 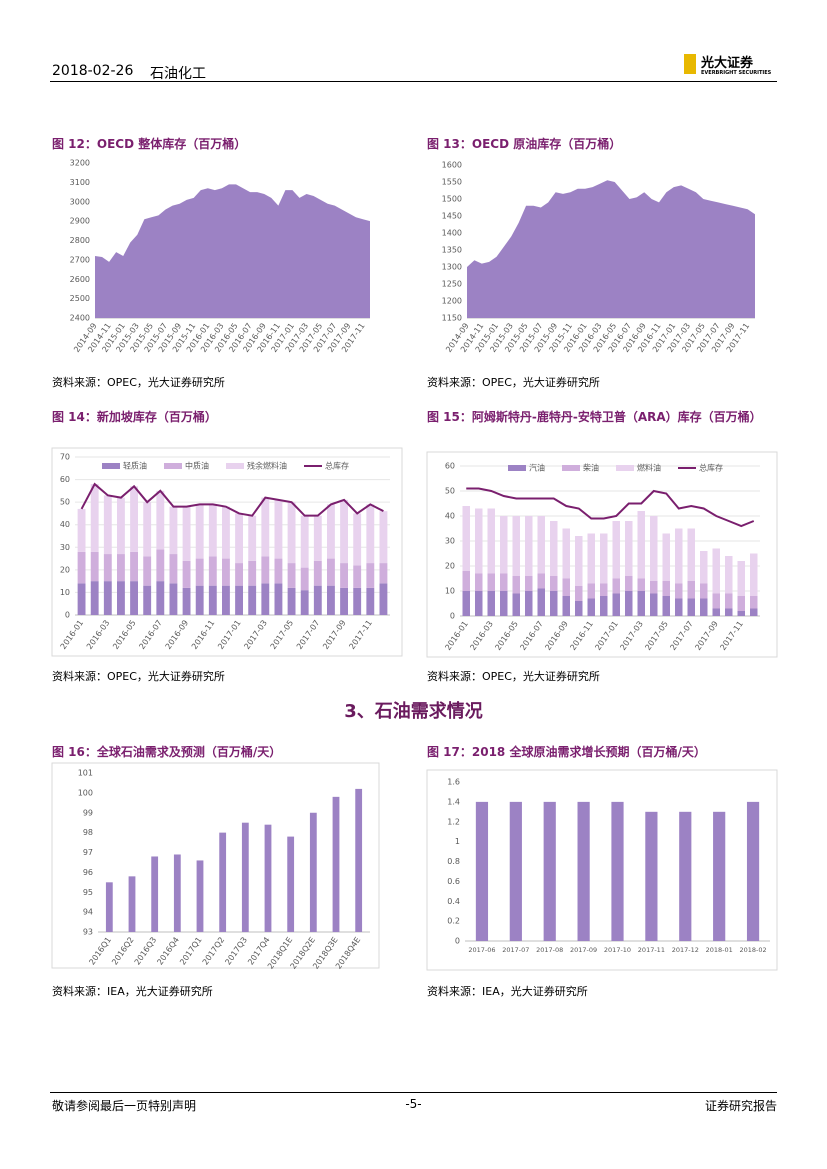 What do you see at coordinates (457, 841) in the screenshot?
I see `y-tick-label: 1` at bounding box center [457, 841].